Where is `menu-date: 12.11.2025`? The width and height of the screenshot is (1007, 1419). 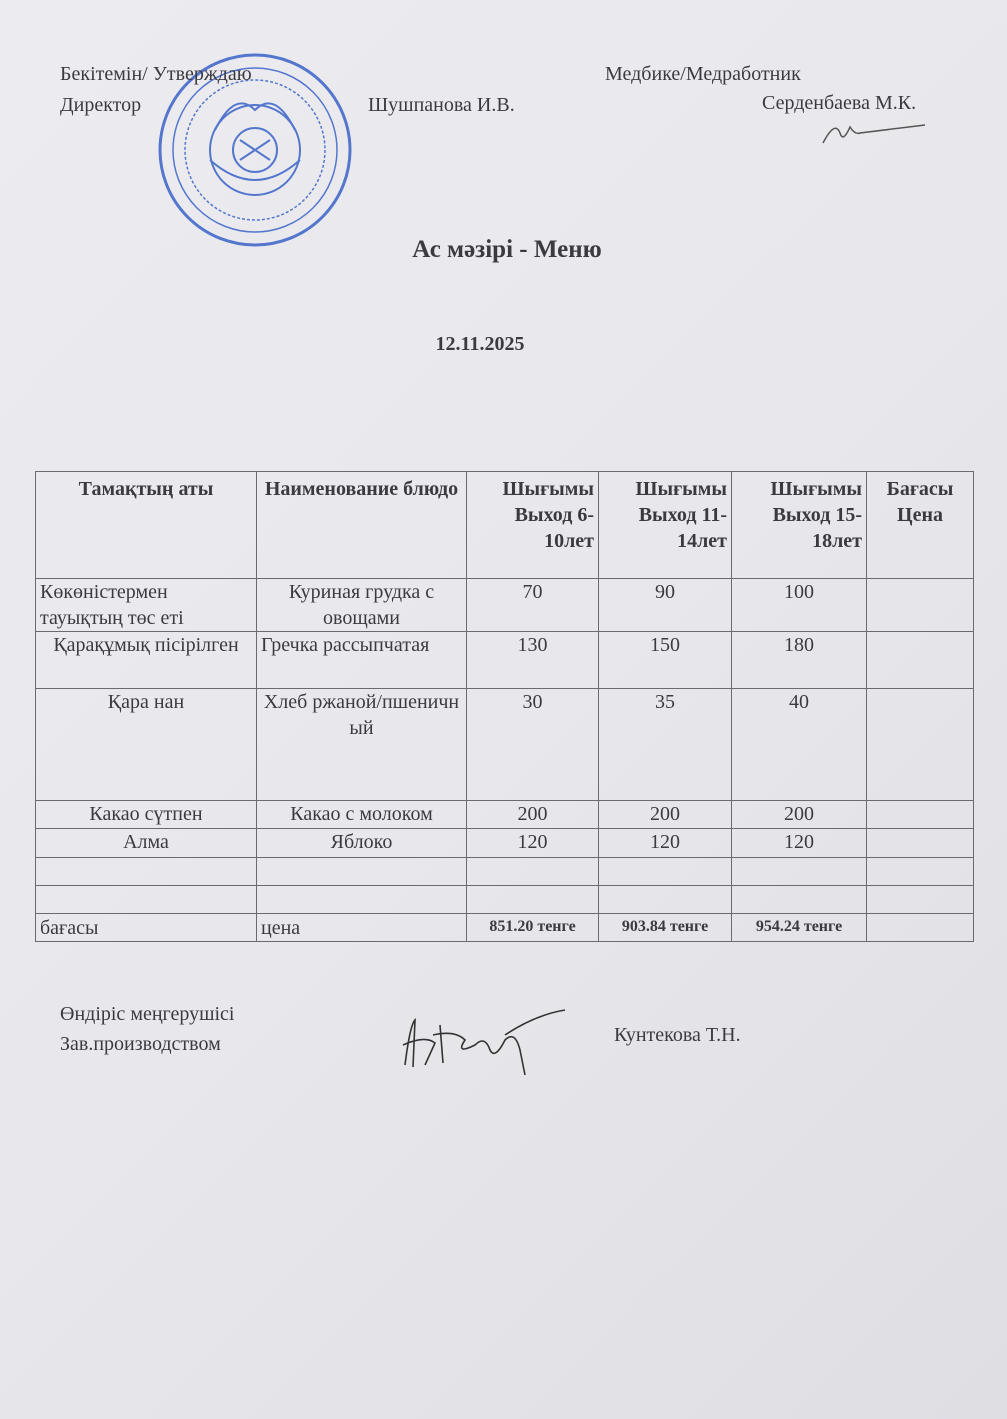 menu-date: 12.11.2025 is located at coordinates (480, 344).